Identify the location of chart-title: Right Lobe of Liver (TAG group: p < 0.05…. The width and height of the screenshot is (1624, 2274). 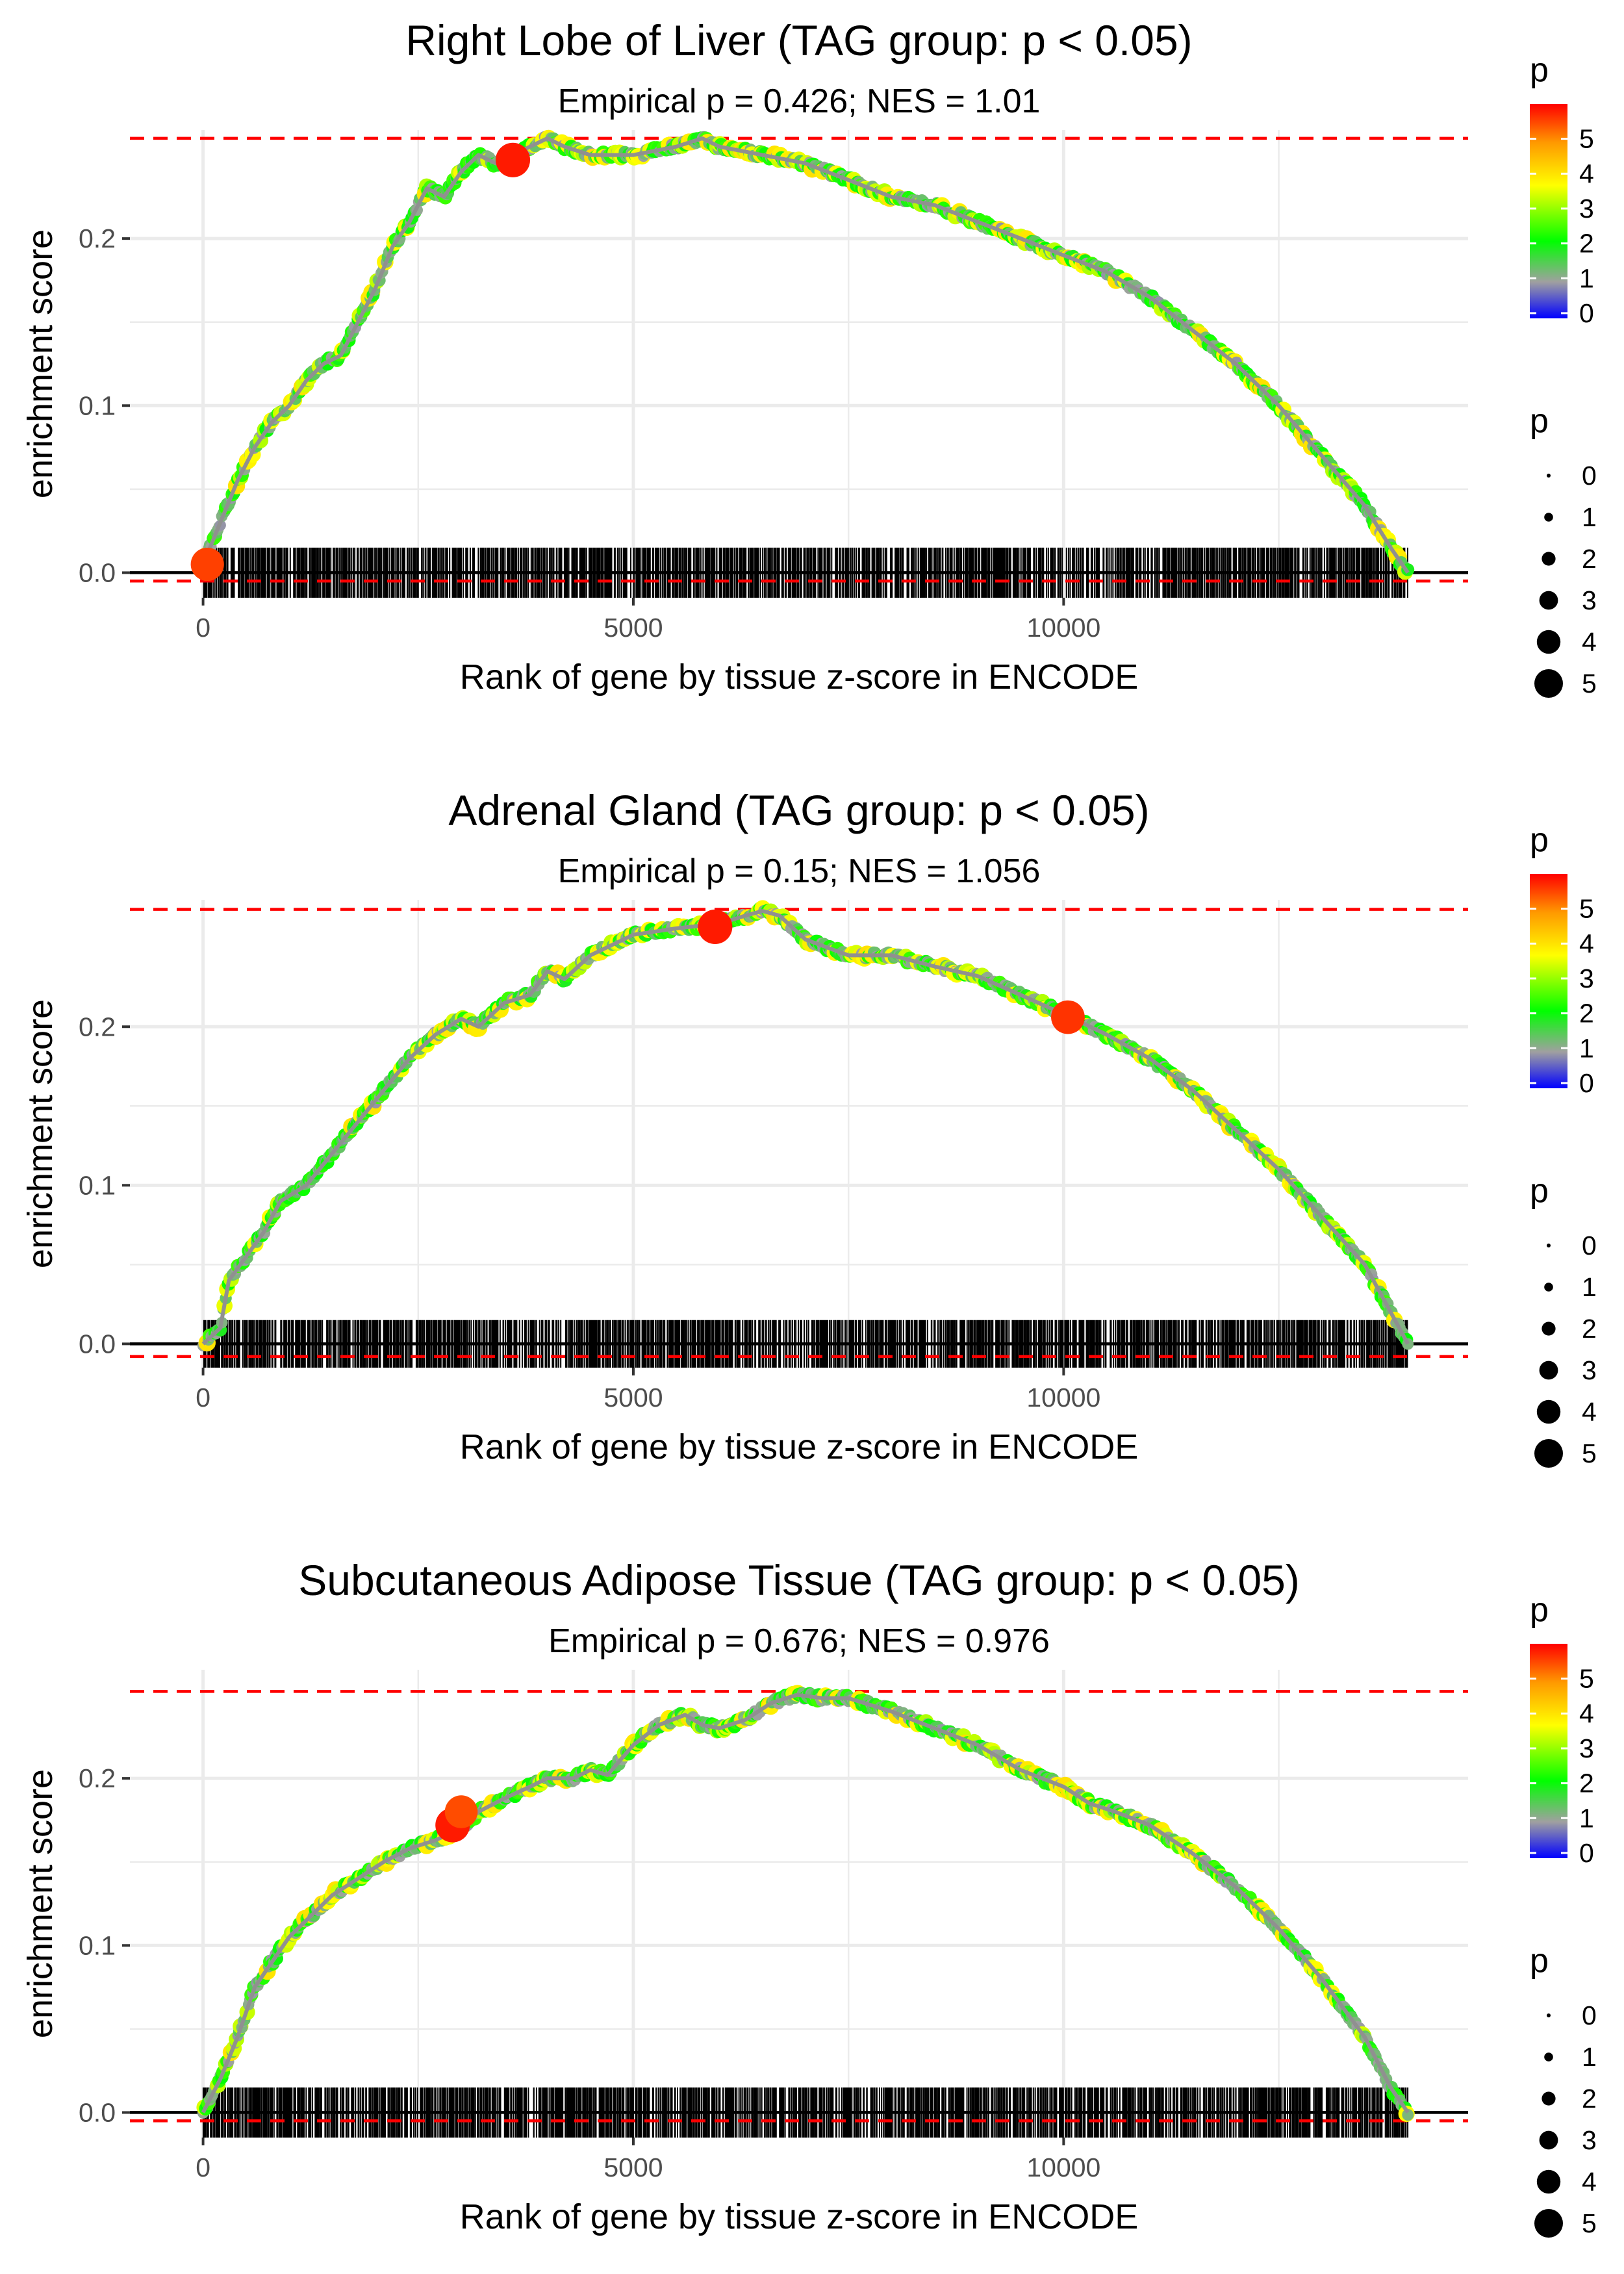
(798, 40).